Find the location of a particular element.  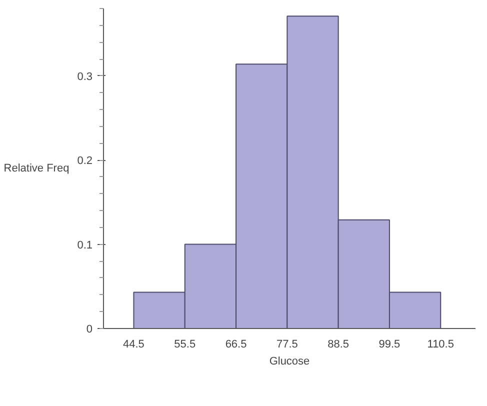

x-tick-label: 77.5 is located at coordinates (287, 344).